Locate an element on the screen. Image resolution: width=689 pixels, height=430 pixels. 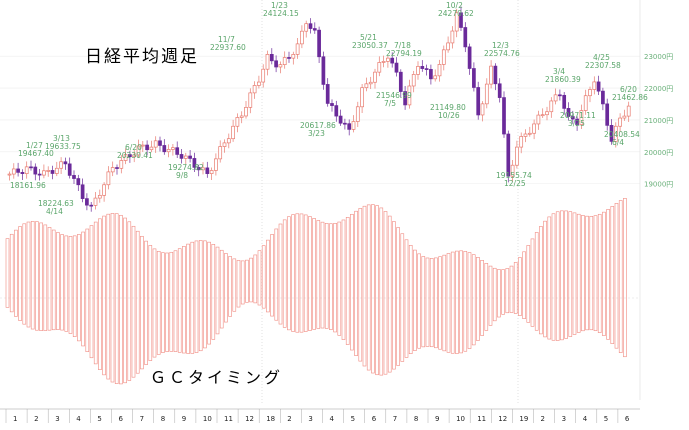
x-tick-label: 5 is located at coordinates (606, 419).